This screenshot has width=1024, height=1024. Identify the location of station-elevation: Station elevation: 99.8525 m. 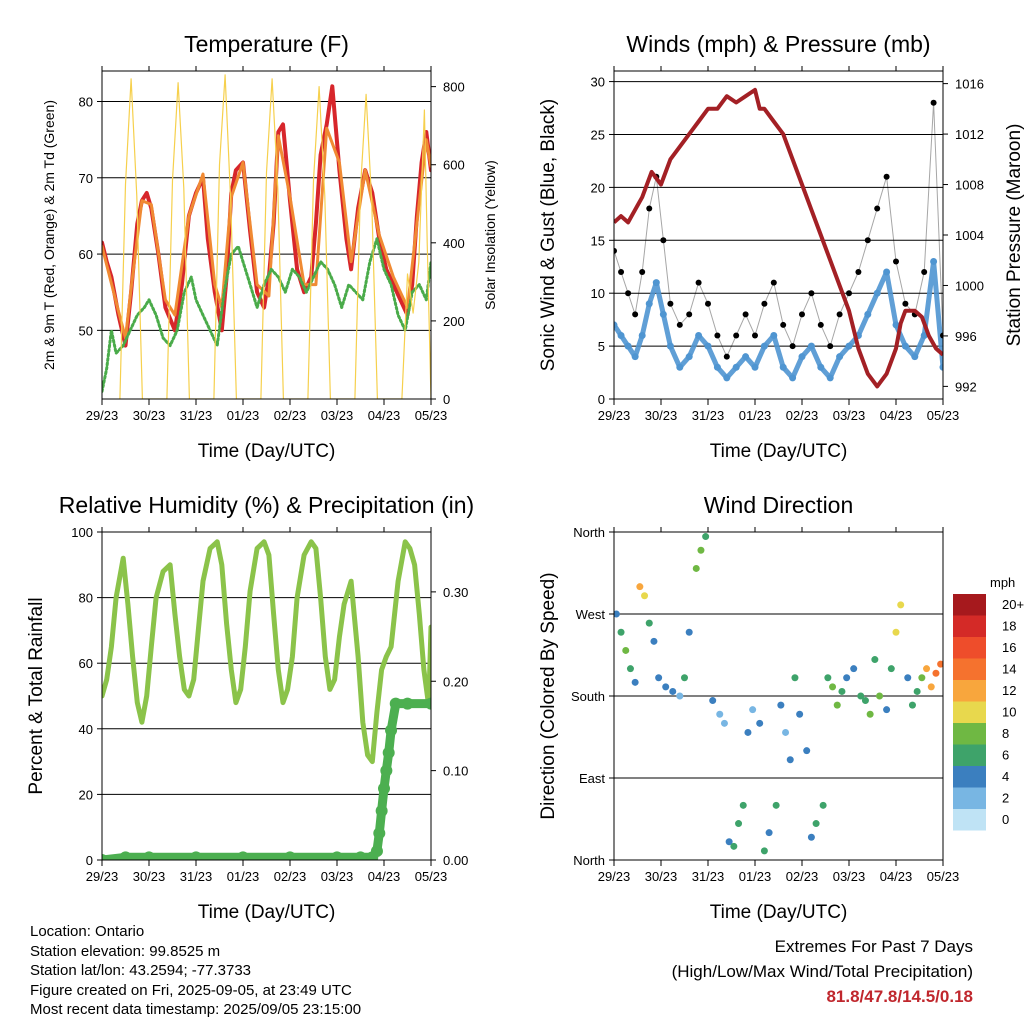
(125, 951).